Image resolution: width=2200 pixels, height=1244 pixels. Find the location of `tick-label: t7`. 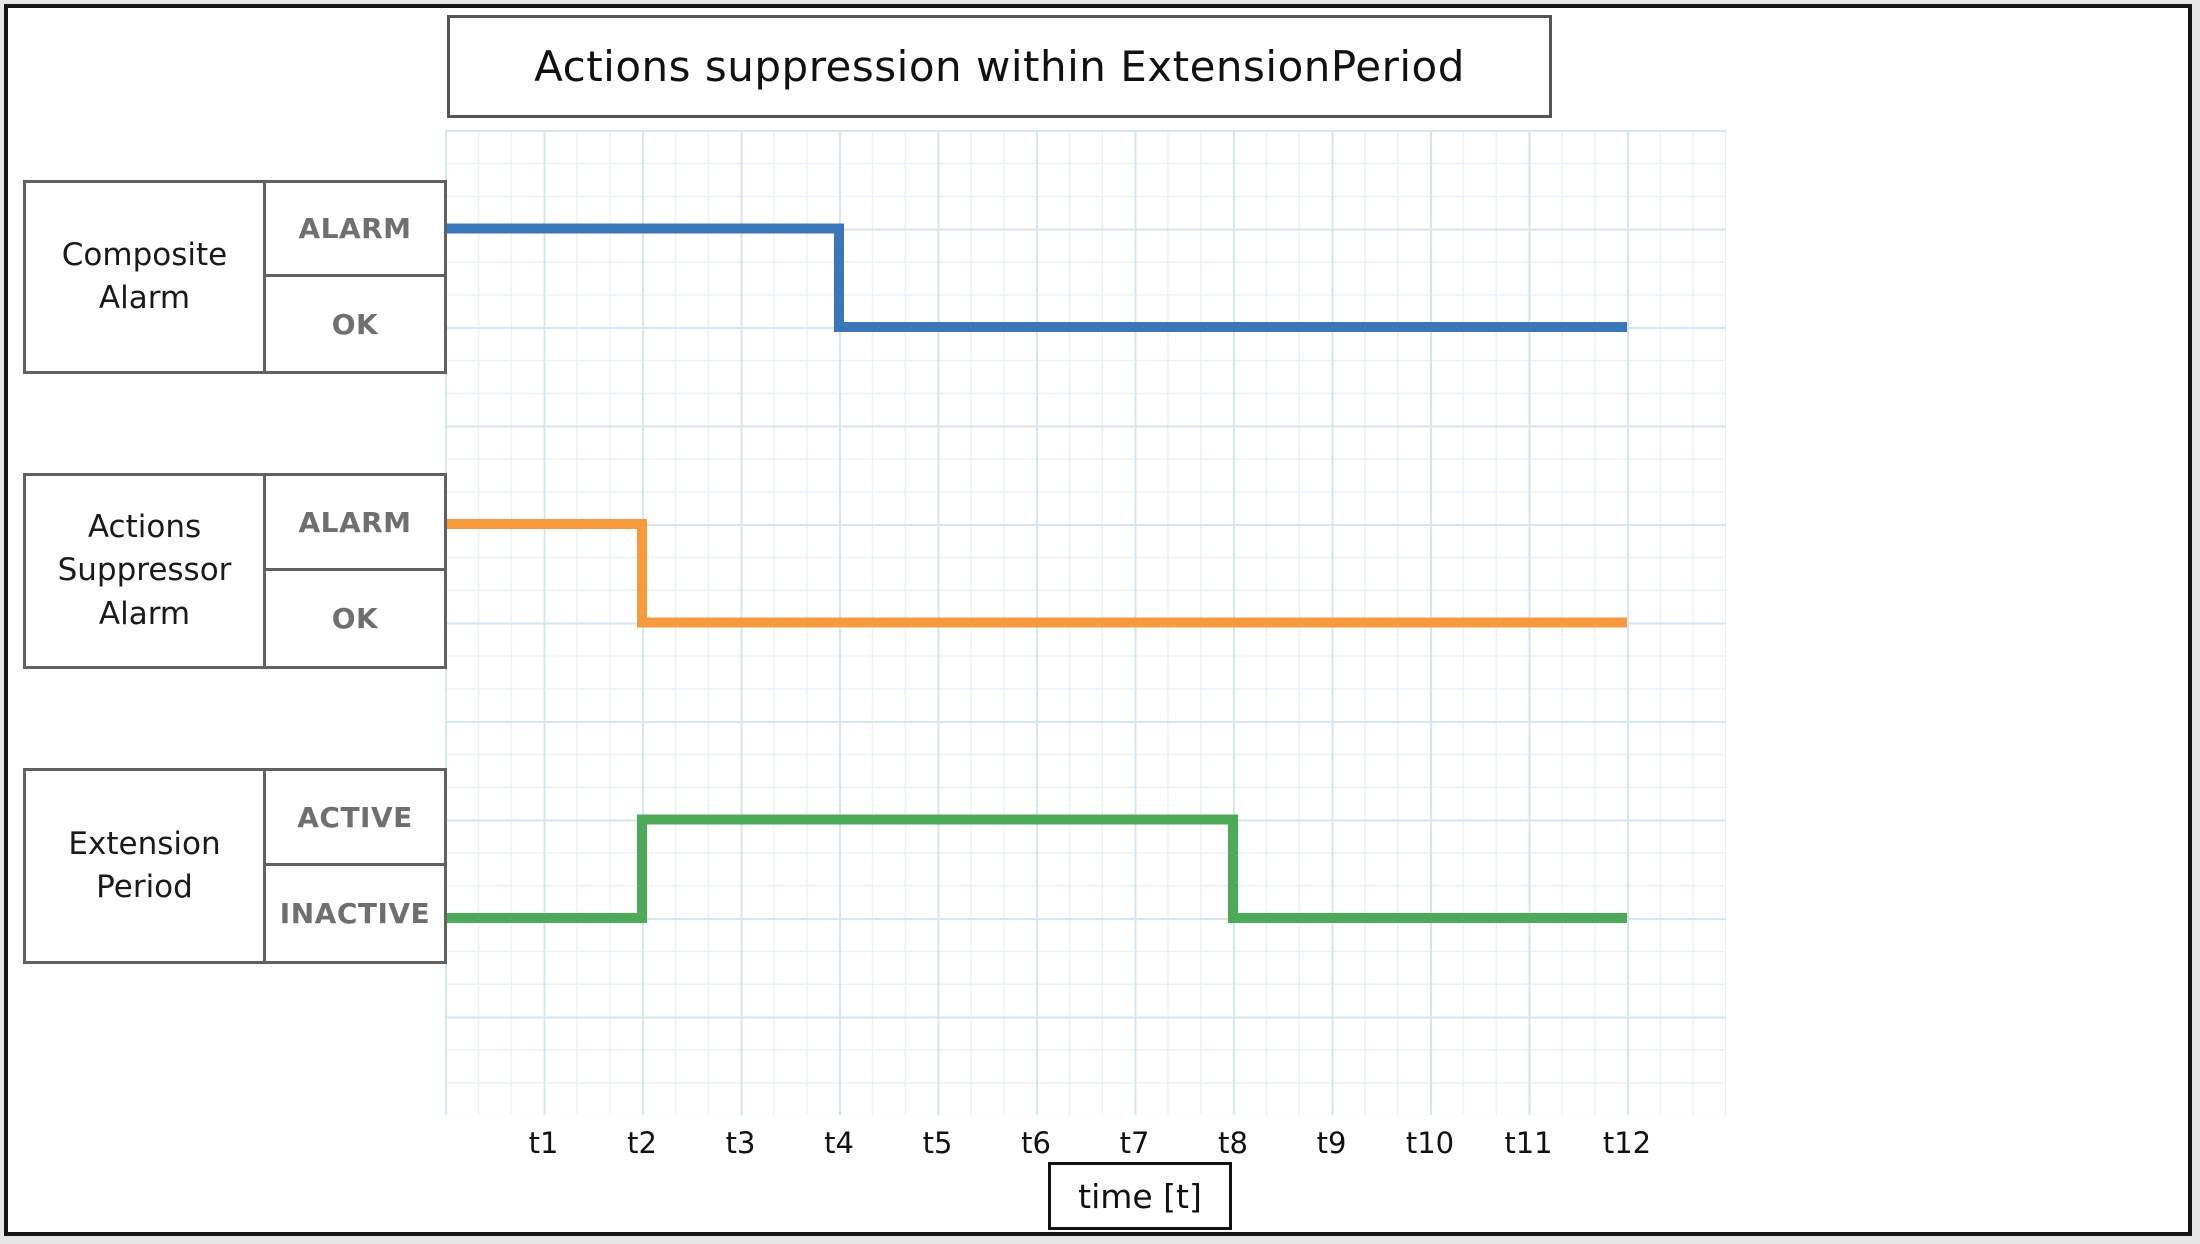

tick-label: t7 is located at coordinates (1134, 1143).